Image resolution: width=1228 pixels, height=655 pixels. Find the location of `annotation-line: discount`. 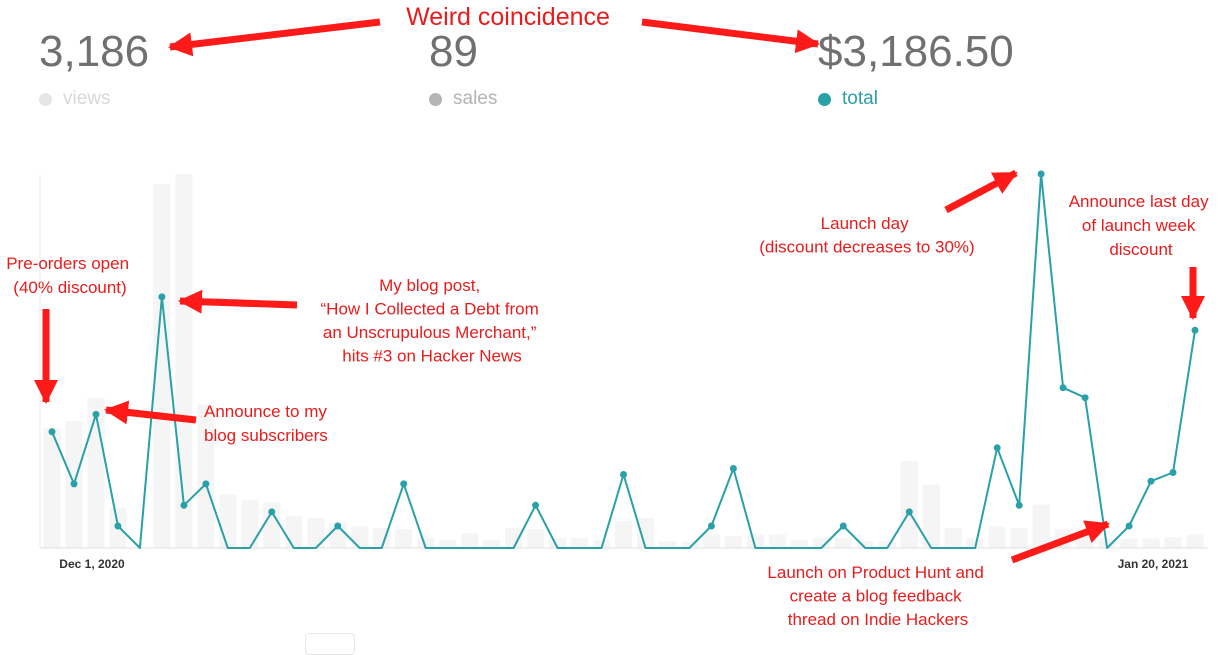

annotation-line: discount is located at coordinates (1141, 249).